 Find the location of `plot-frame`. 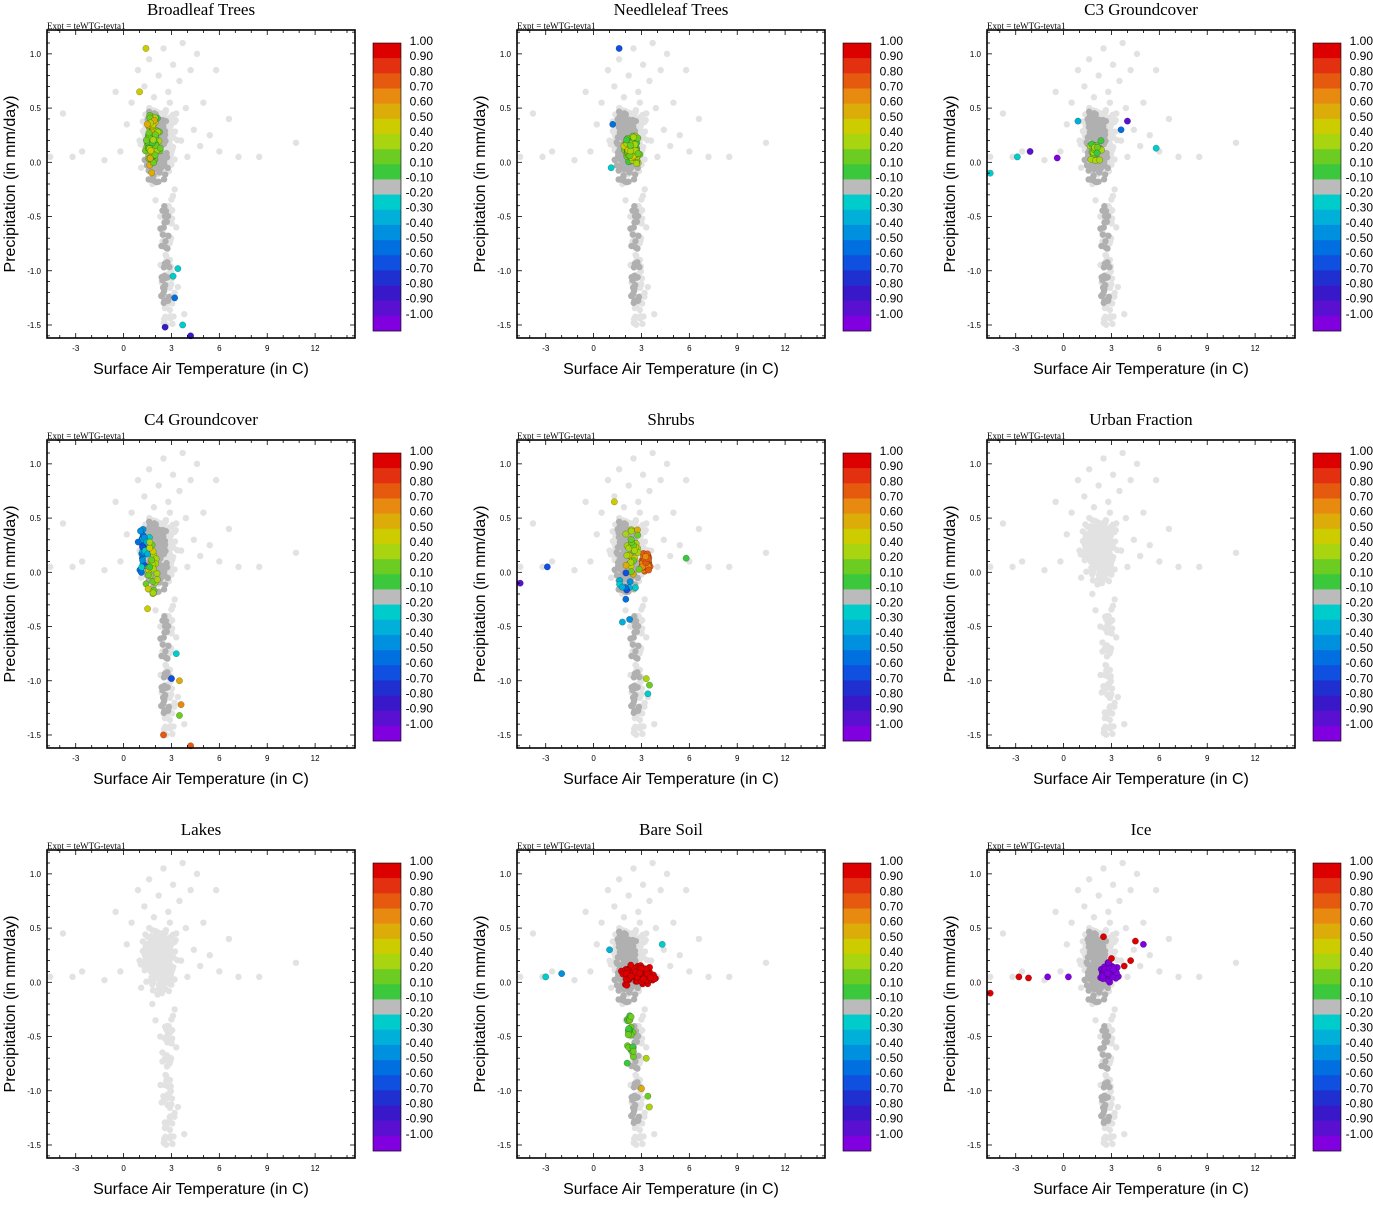

plot-frame is located at coordinates (671, 594).